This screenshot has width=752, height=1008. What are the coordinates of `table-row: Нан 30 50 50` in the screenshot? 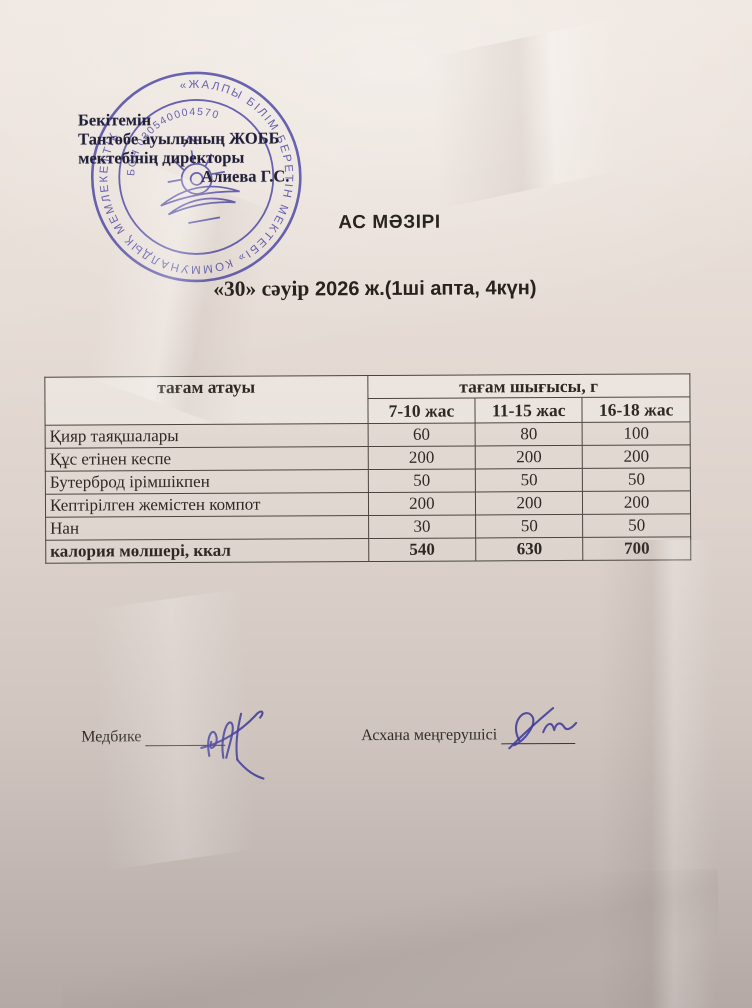 It's located at (368, 527).